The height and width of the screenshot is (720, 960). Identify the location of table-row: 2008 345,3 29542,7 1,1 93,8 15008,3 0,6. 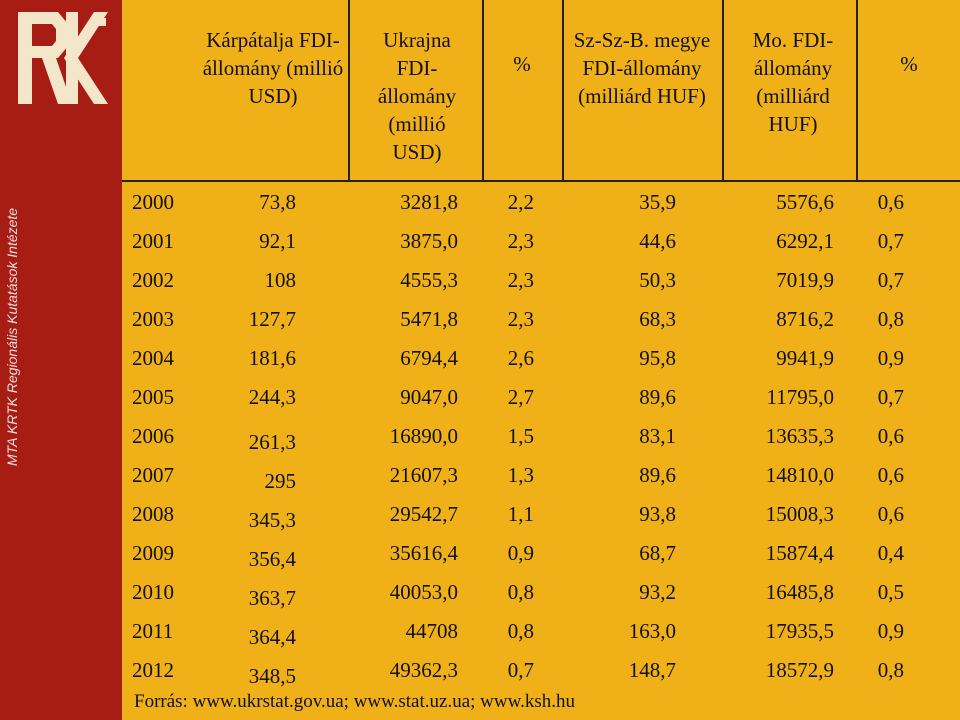
(541, 514).